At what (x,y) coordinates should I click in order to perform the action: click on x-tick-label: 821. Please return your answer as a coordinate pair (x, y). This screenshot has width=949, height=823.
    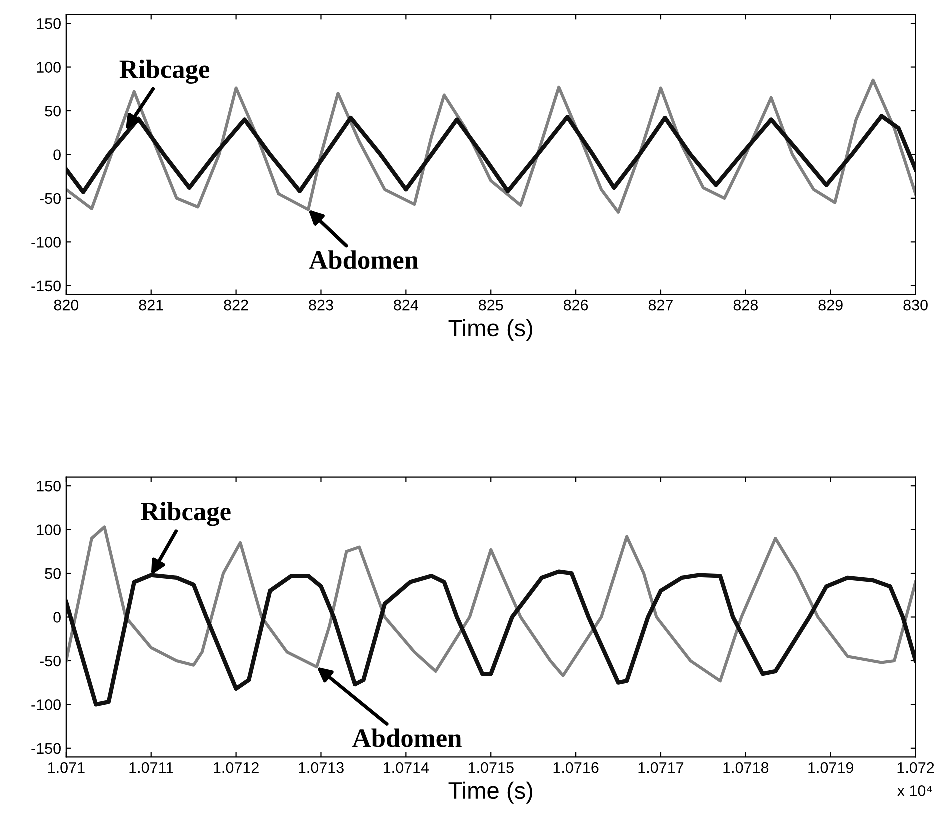
    Looking at the image, I should click on (151, 305).